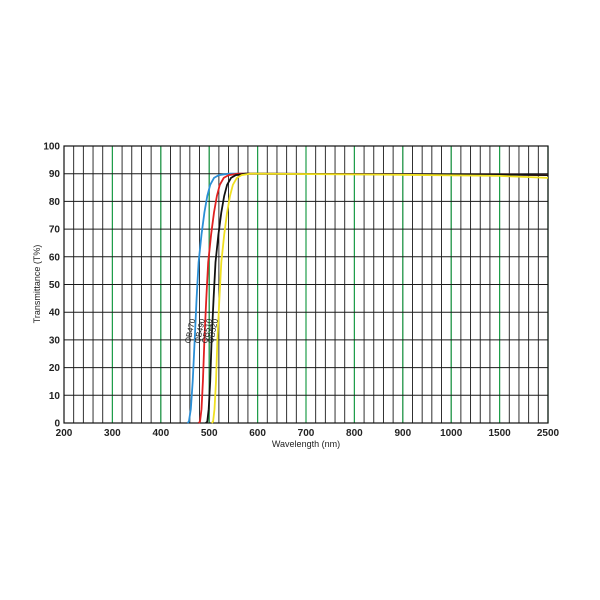 The height and width of the screenshot is (600, 600). What do you see at coordinates (55, 257) in the screenshot?
I see `y-tick-label: 60` at bounding box center [55, 257].